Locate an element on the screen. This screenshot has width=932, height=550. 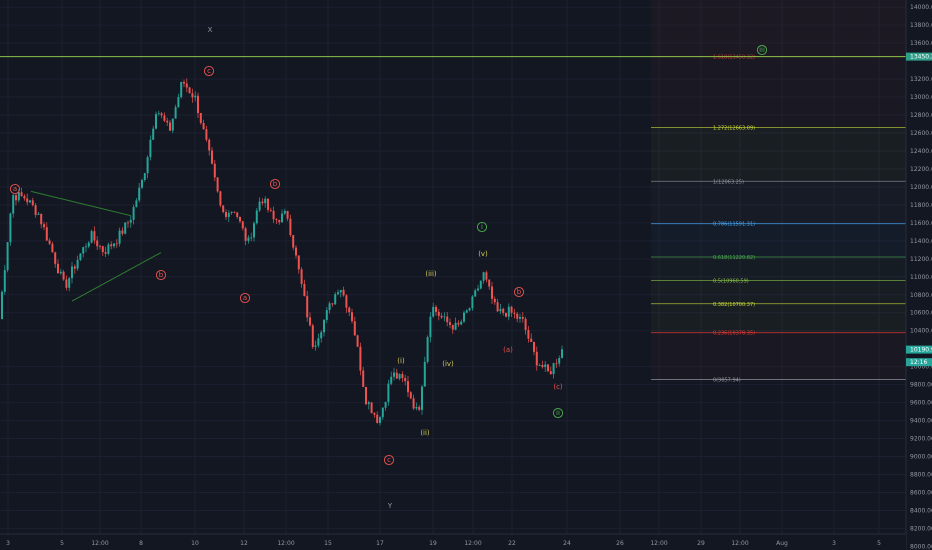
price-tick-label: 12000.00 is located at coordinates (921, 187).